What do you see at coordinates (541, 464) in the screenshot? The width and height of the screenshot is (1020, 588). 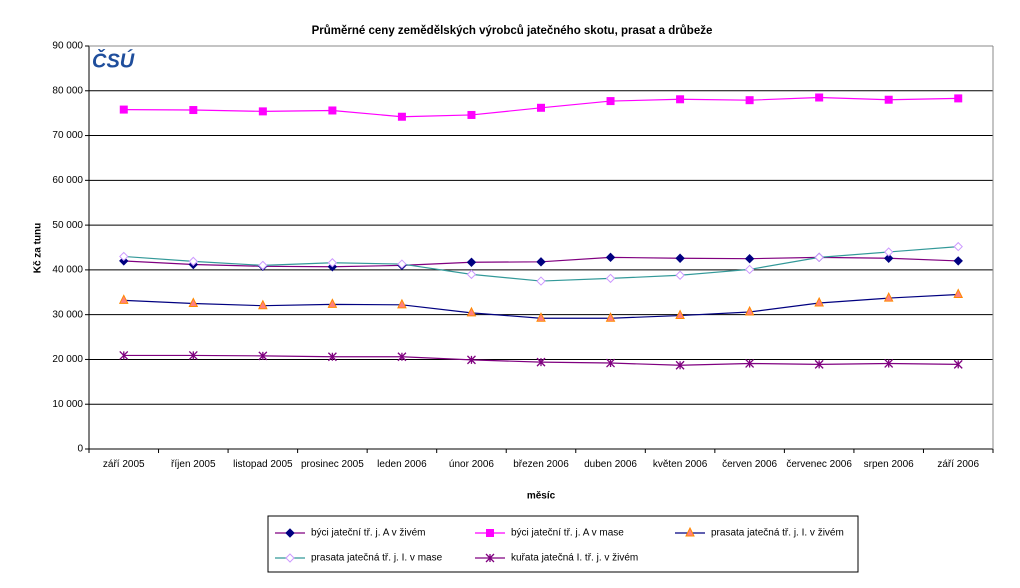 I see `x-tick-label: březen 2006` at bounding box center [541, 464].